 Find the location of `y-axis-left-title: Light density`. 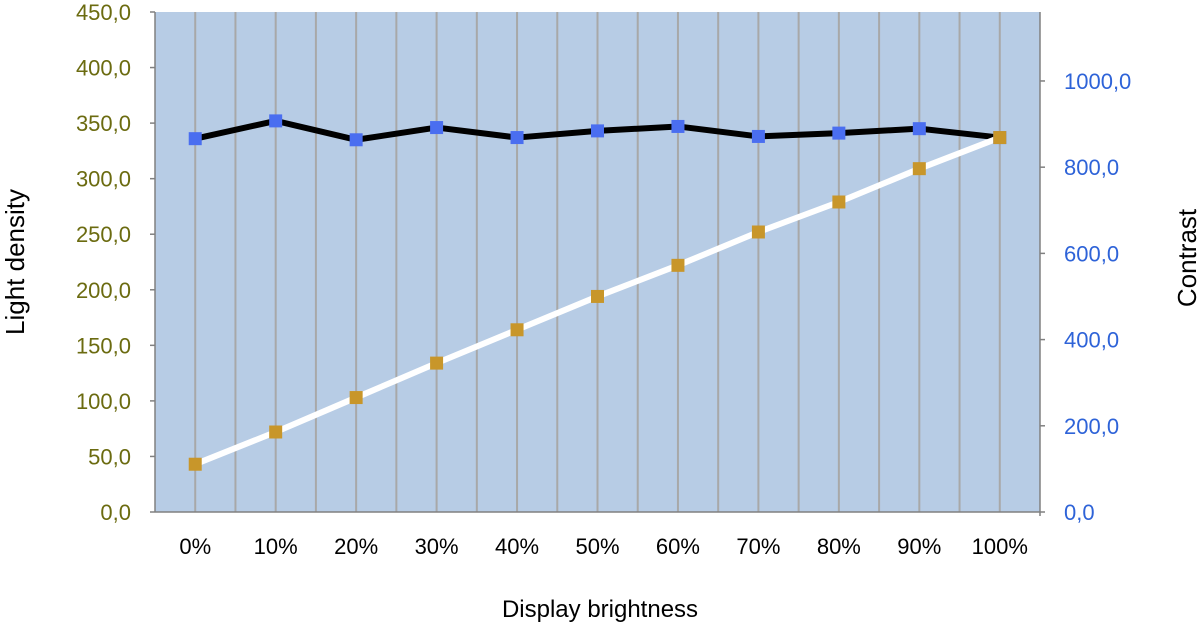

y-axis-left-title: Light density is located at coordinates (15, 262).